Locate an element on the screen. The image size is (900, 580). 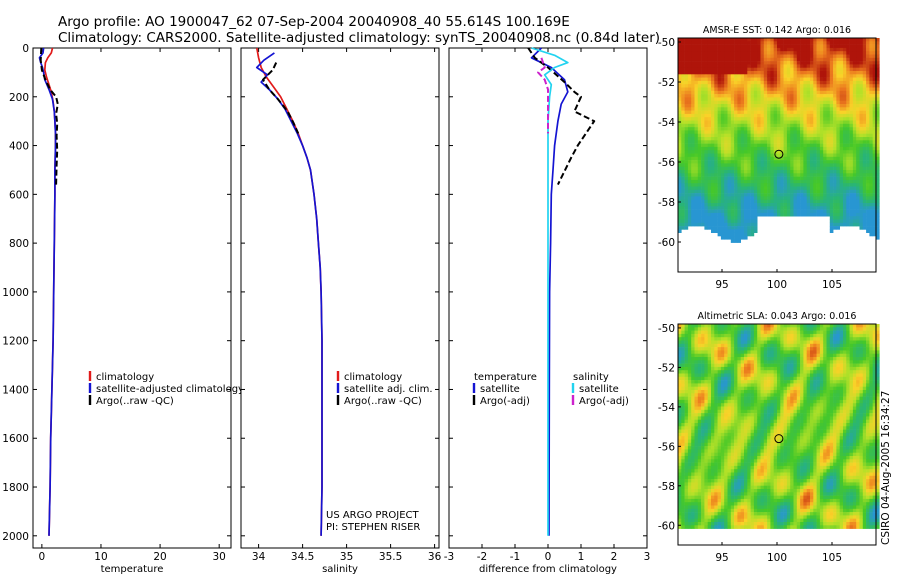
difference-xtick-label: 2 is located at coordinates (614, 557).